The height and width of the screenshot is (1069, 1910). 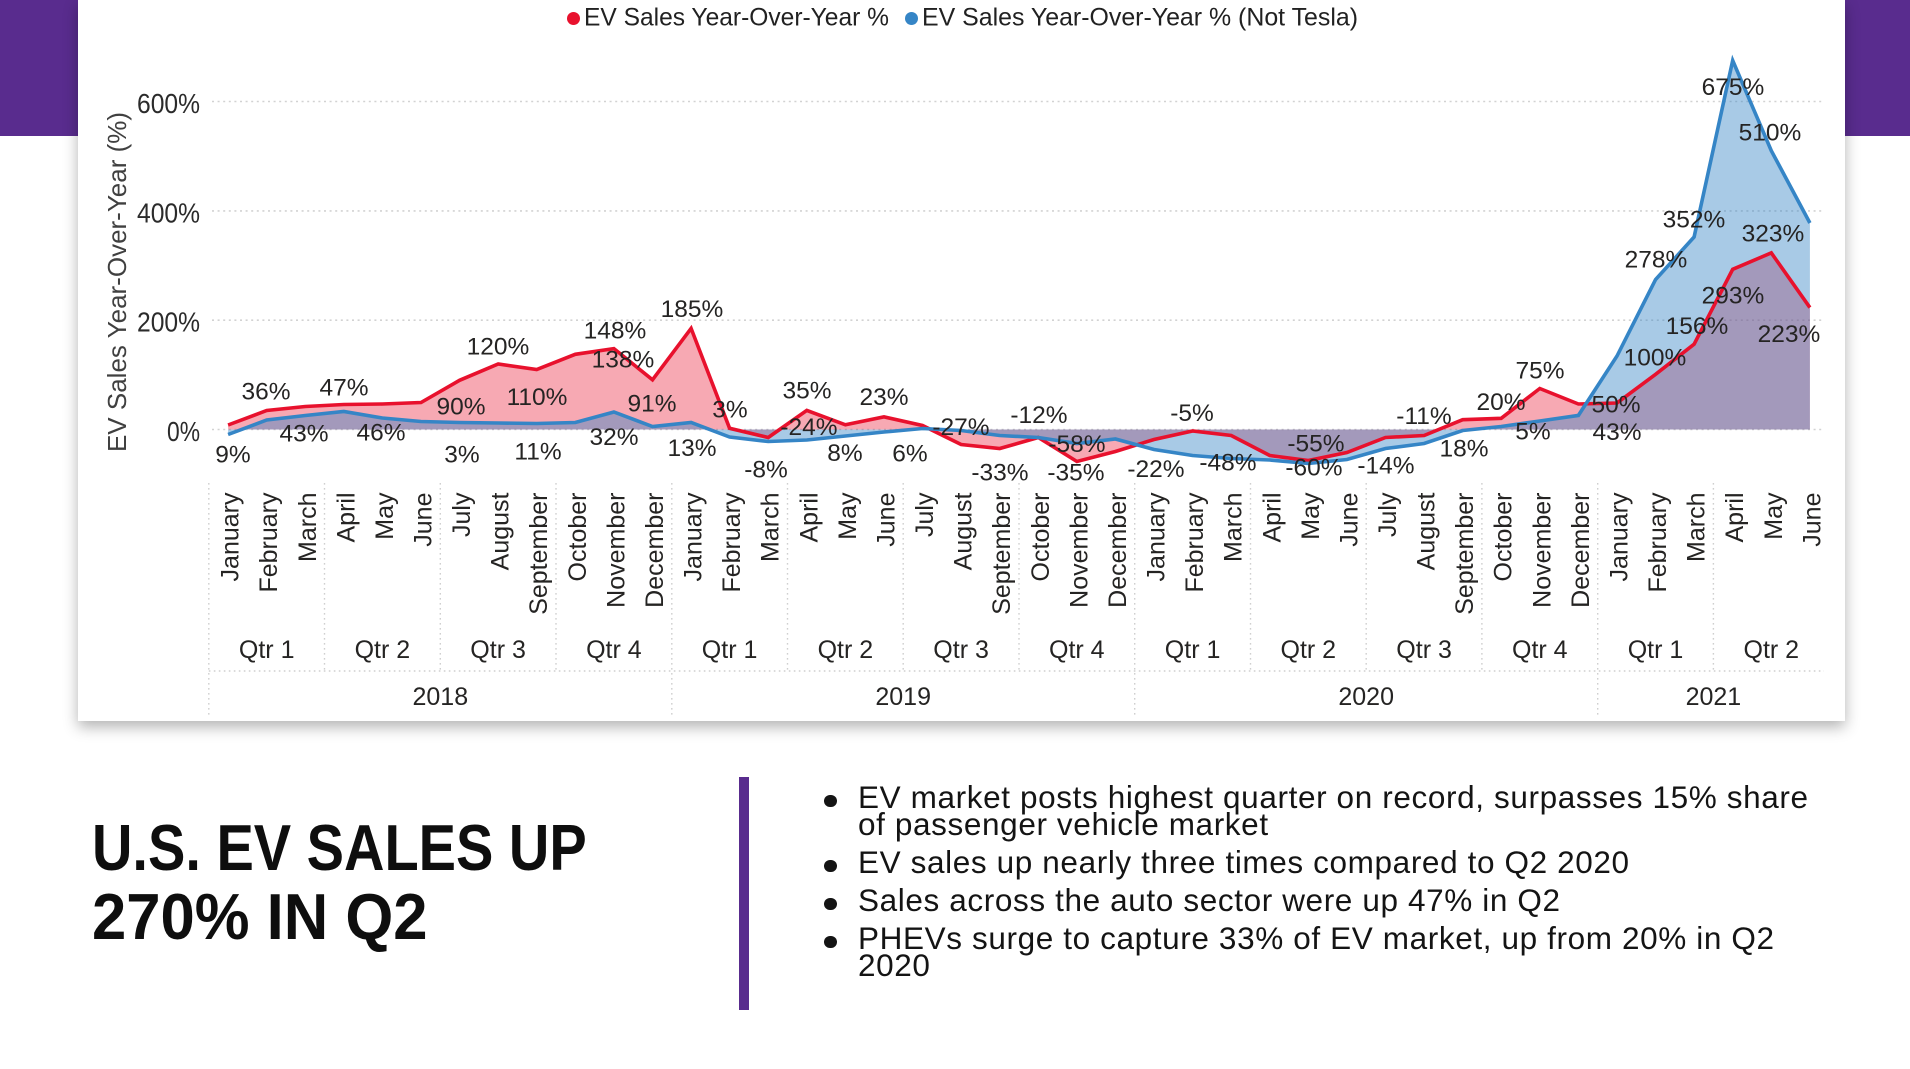 I want to click on svg-text: -55%, so click(x=1315, y=444).